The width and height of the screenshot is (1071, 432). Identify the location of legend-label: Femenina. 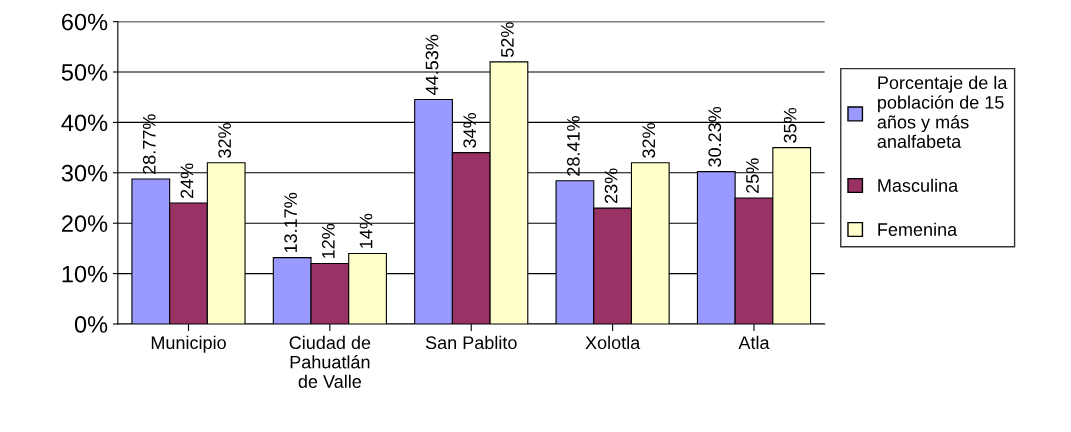
(918, 229).